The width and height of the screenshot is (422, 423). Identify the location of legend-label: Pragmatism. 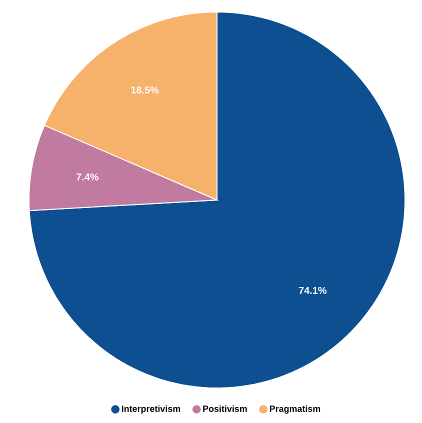
(295, 409).